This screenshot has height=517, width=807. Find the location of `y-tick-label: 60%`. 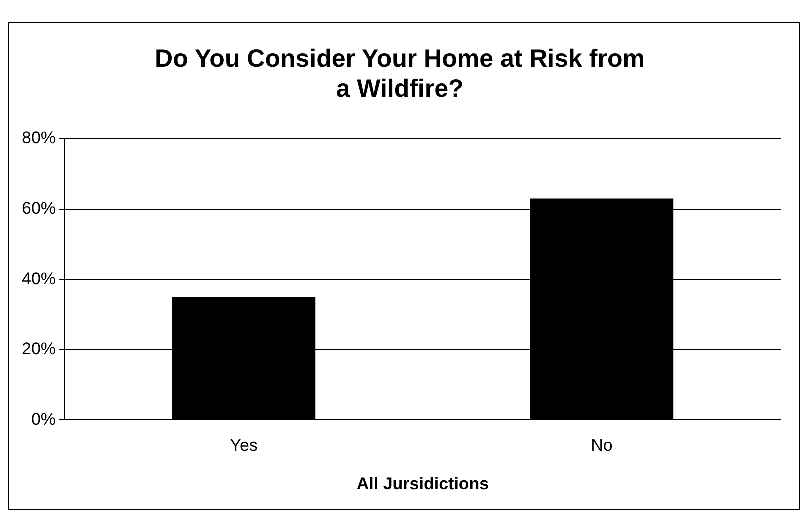

y-tick-label: 60% is located at coordinates (39, 208).